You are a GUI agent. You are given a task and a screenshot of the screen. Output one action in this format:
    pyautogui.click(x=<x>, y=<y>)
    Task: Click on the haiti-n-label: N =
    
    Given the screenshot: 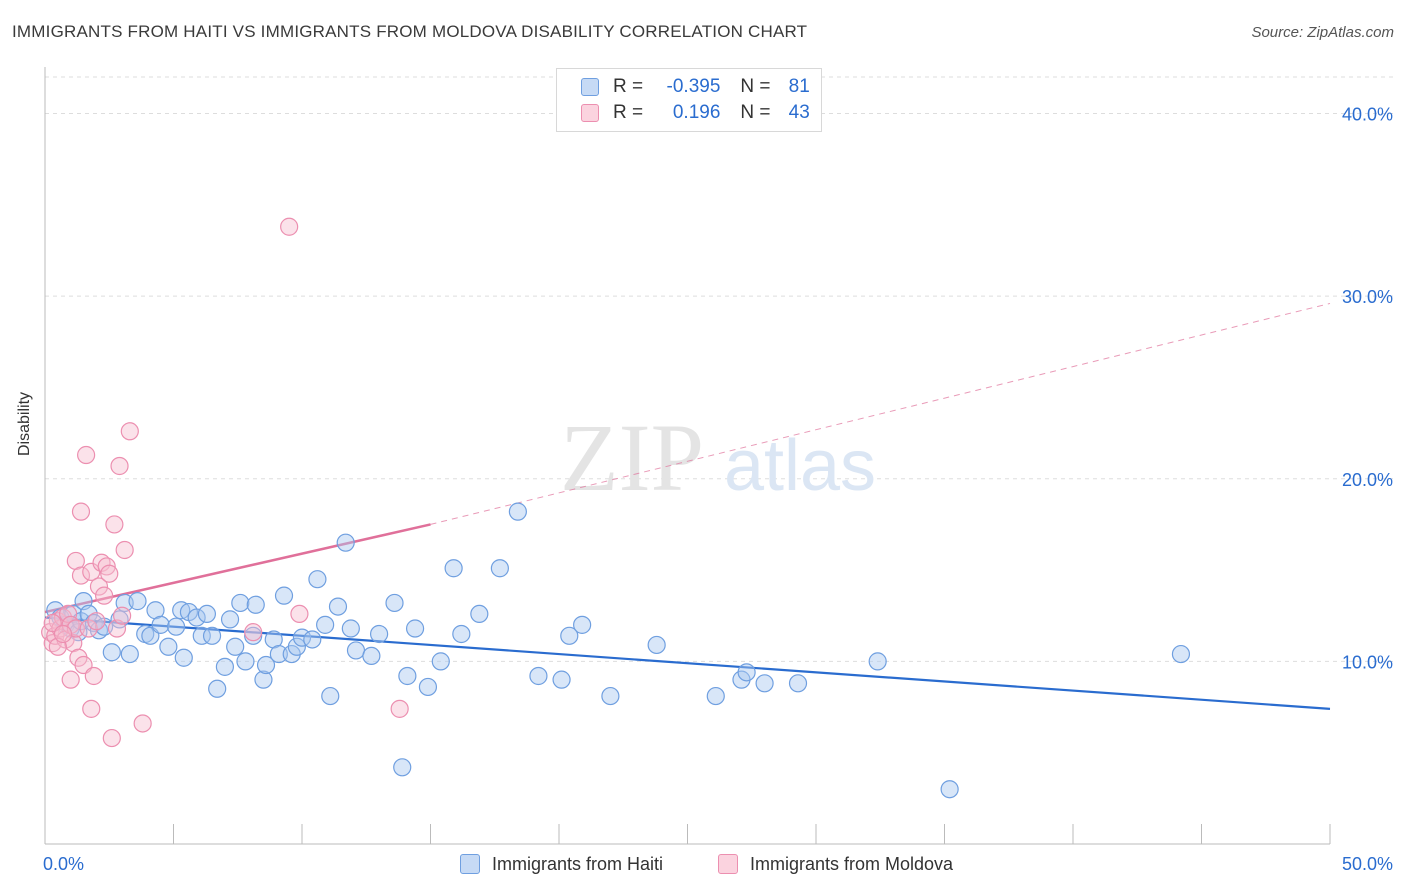 What is the action you would take?
    pyautogui.click(x=755, y=86)
    